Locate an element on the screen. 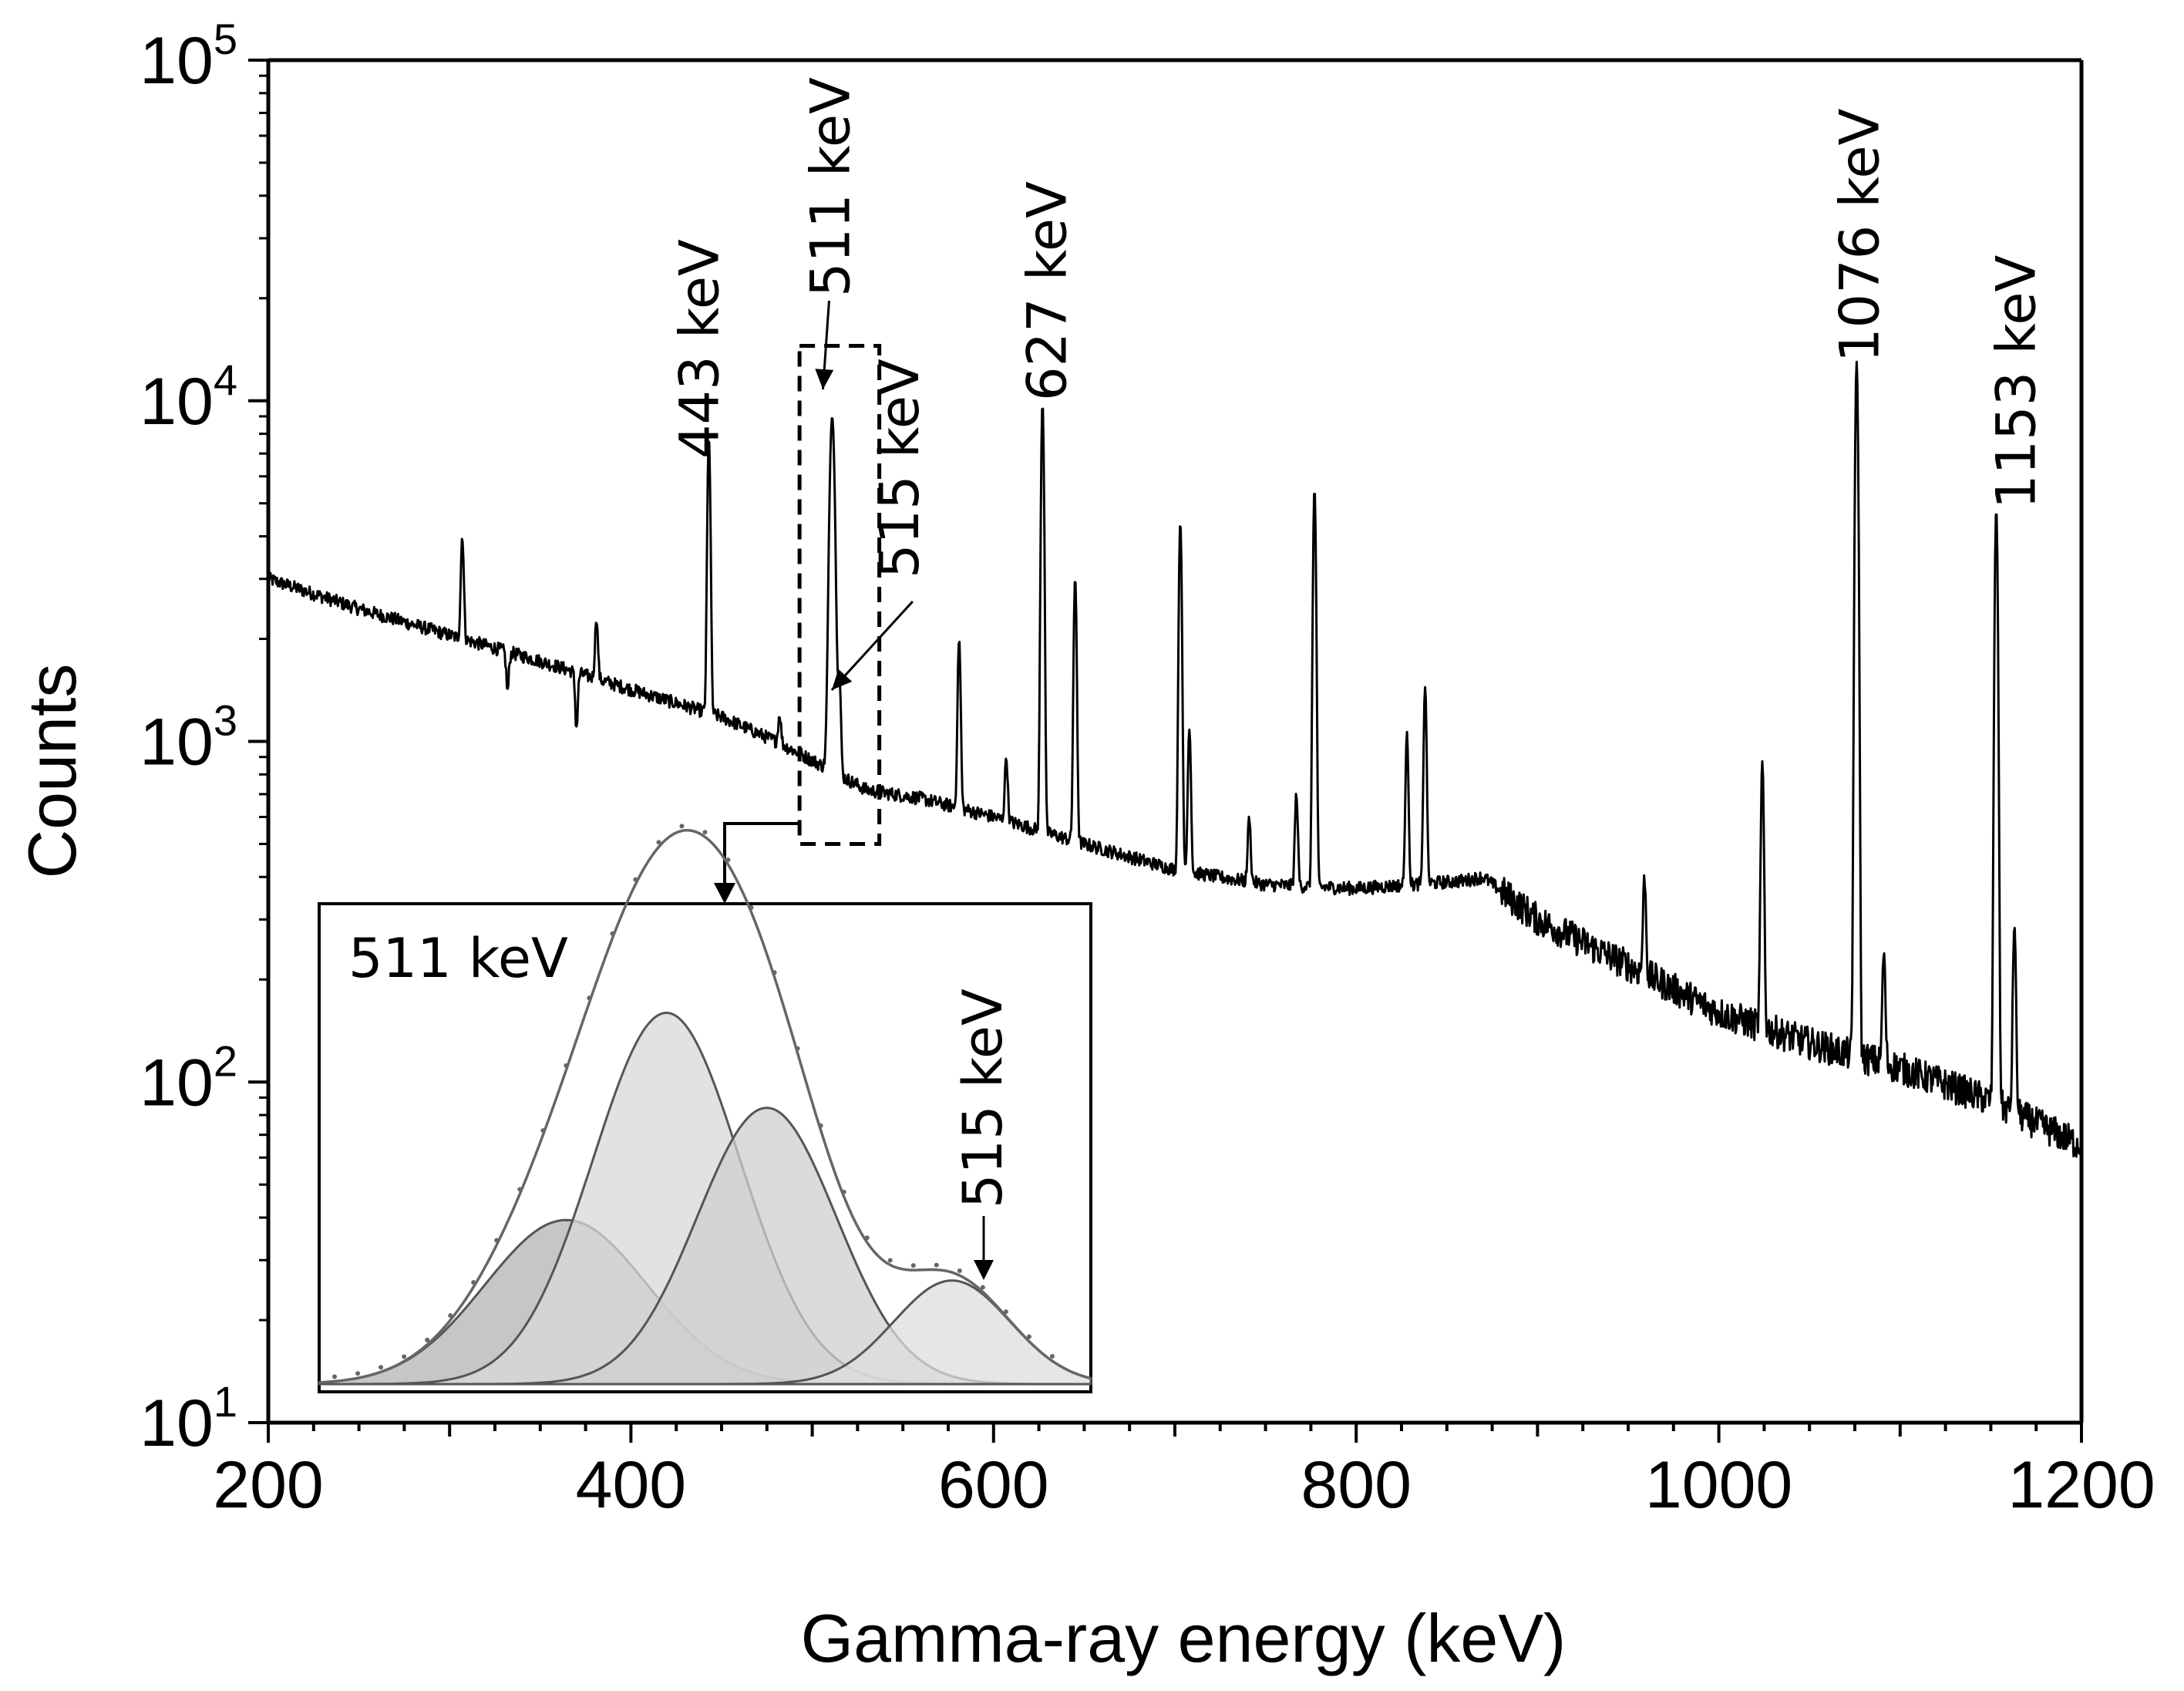  y-tick-exponent: 2 is located at coordinates (226, 1060).